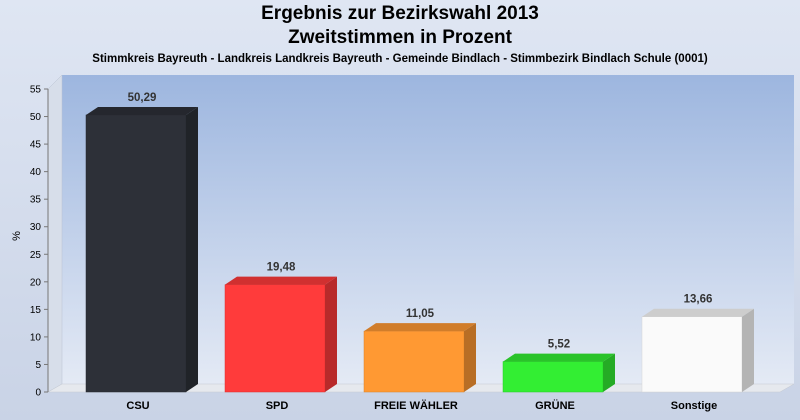  Describe the element at coordinates (36, 145) in the screenshot. I see `y-tick-label: 45` at that location.